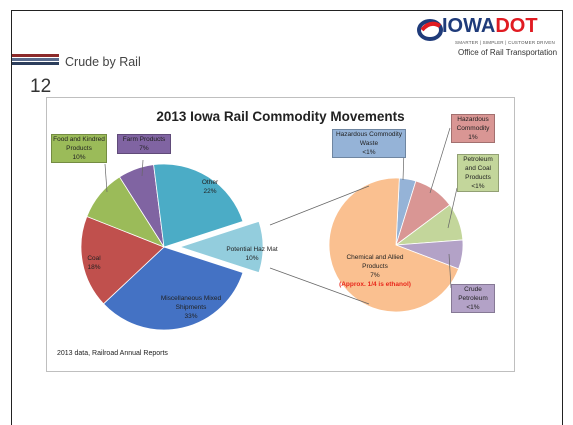 The image size is (573, 425). Describe the element at coordinates (41, 86) in the screenshot. I see `slide-number: 12` at that location.